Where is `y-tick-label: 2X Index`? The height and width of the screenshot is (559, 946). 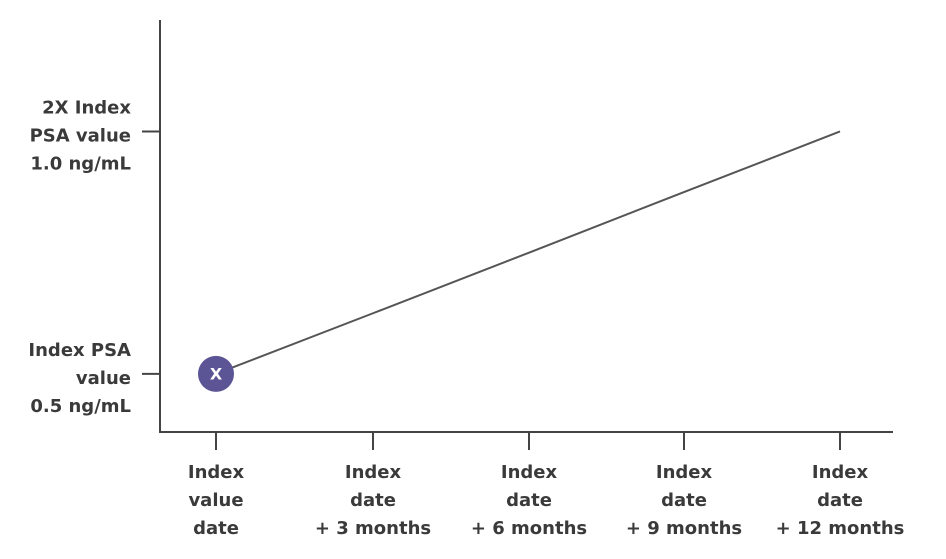 y-tick-label: 2X Index is located at coordinates (86, 107).